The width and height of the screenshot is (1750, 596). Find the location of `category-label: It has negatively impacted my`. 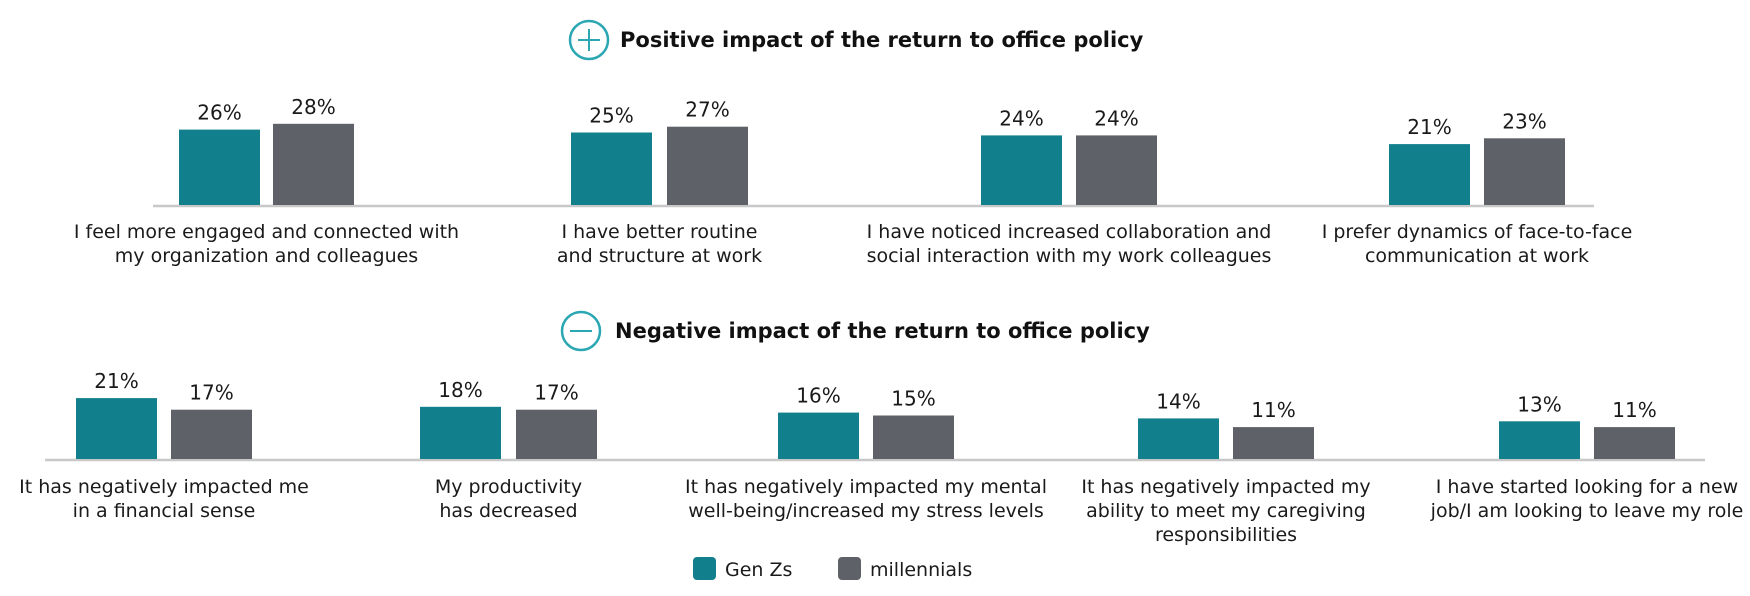

category-label: It has negatively impacted my is located at coordinates (1225, 487).